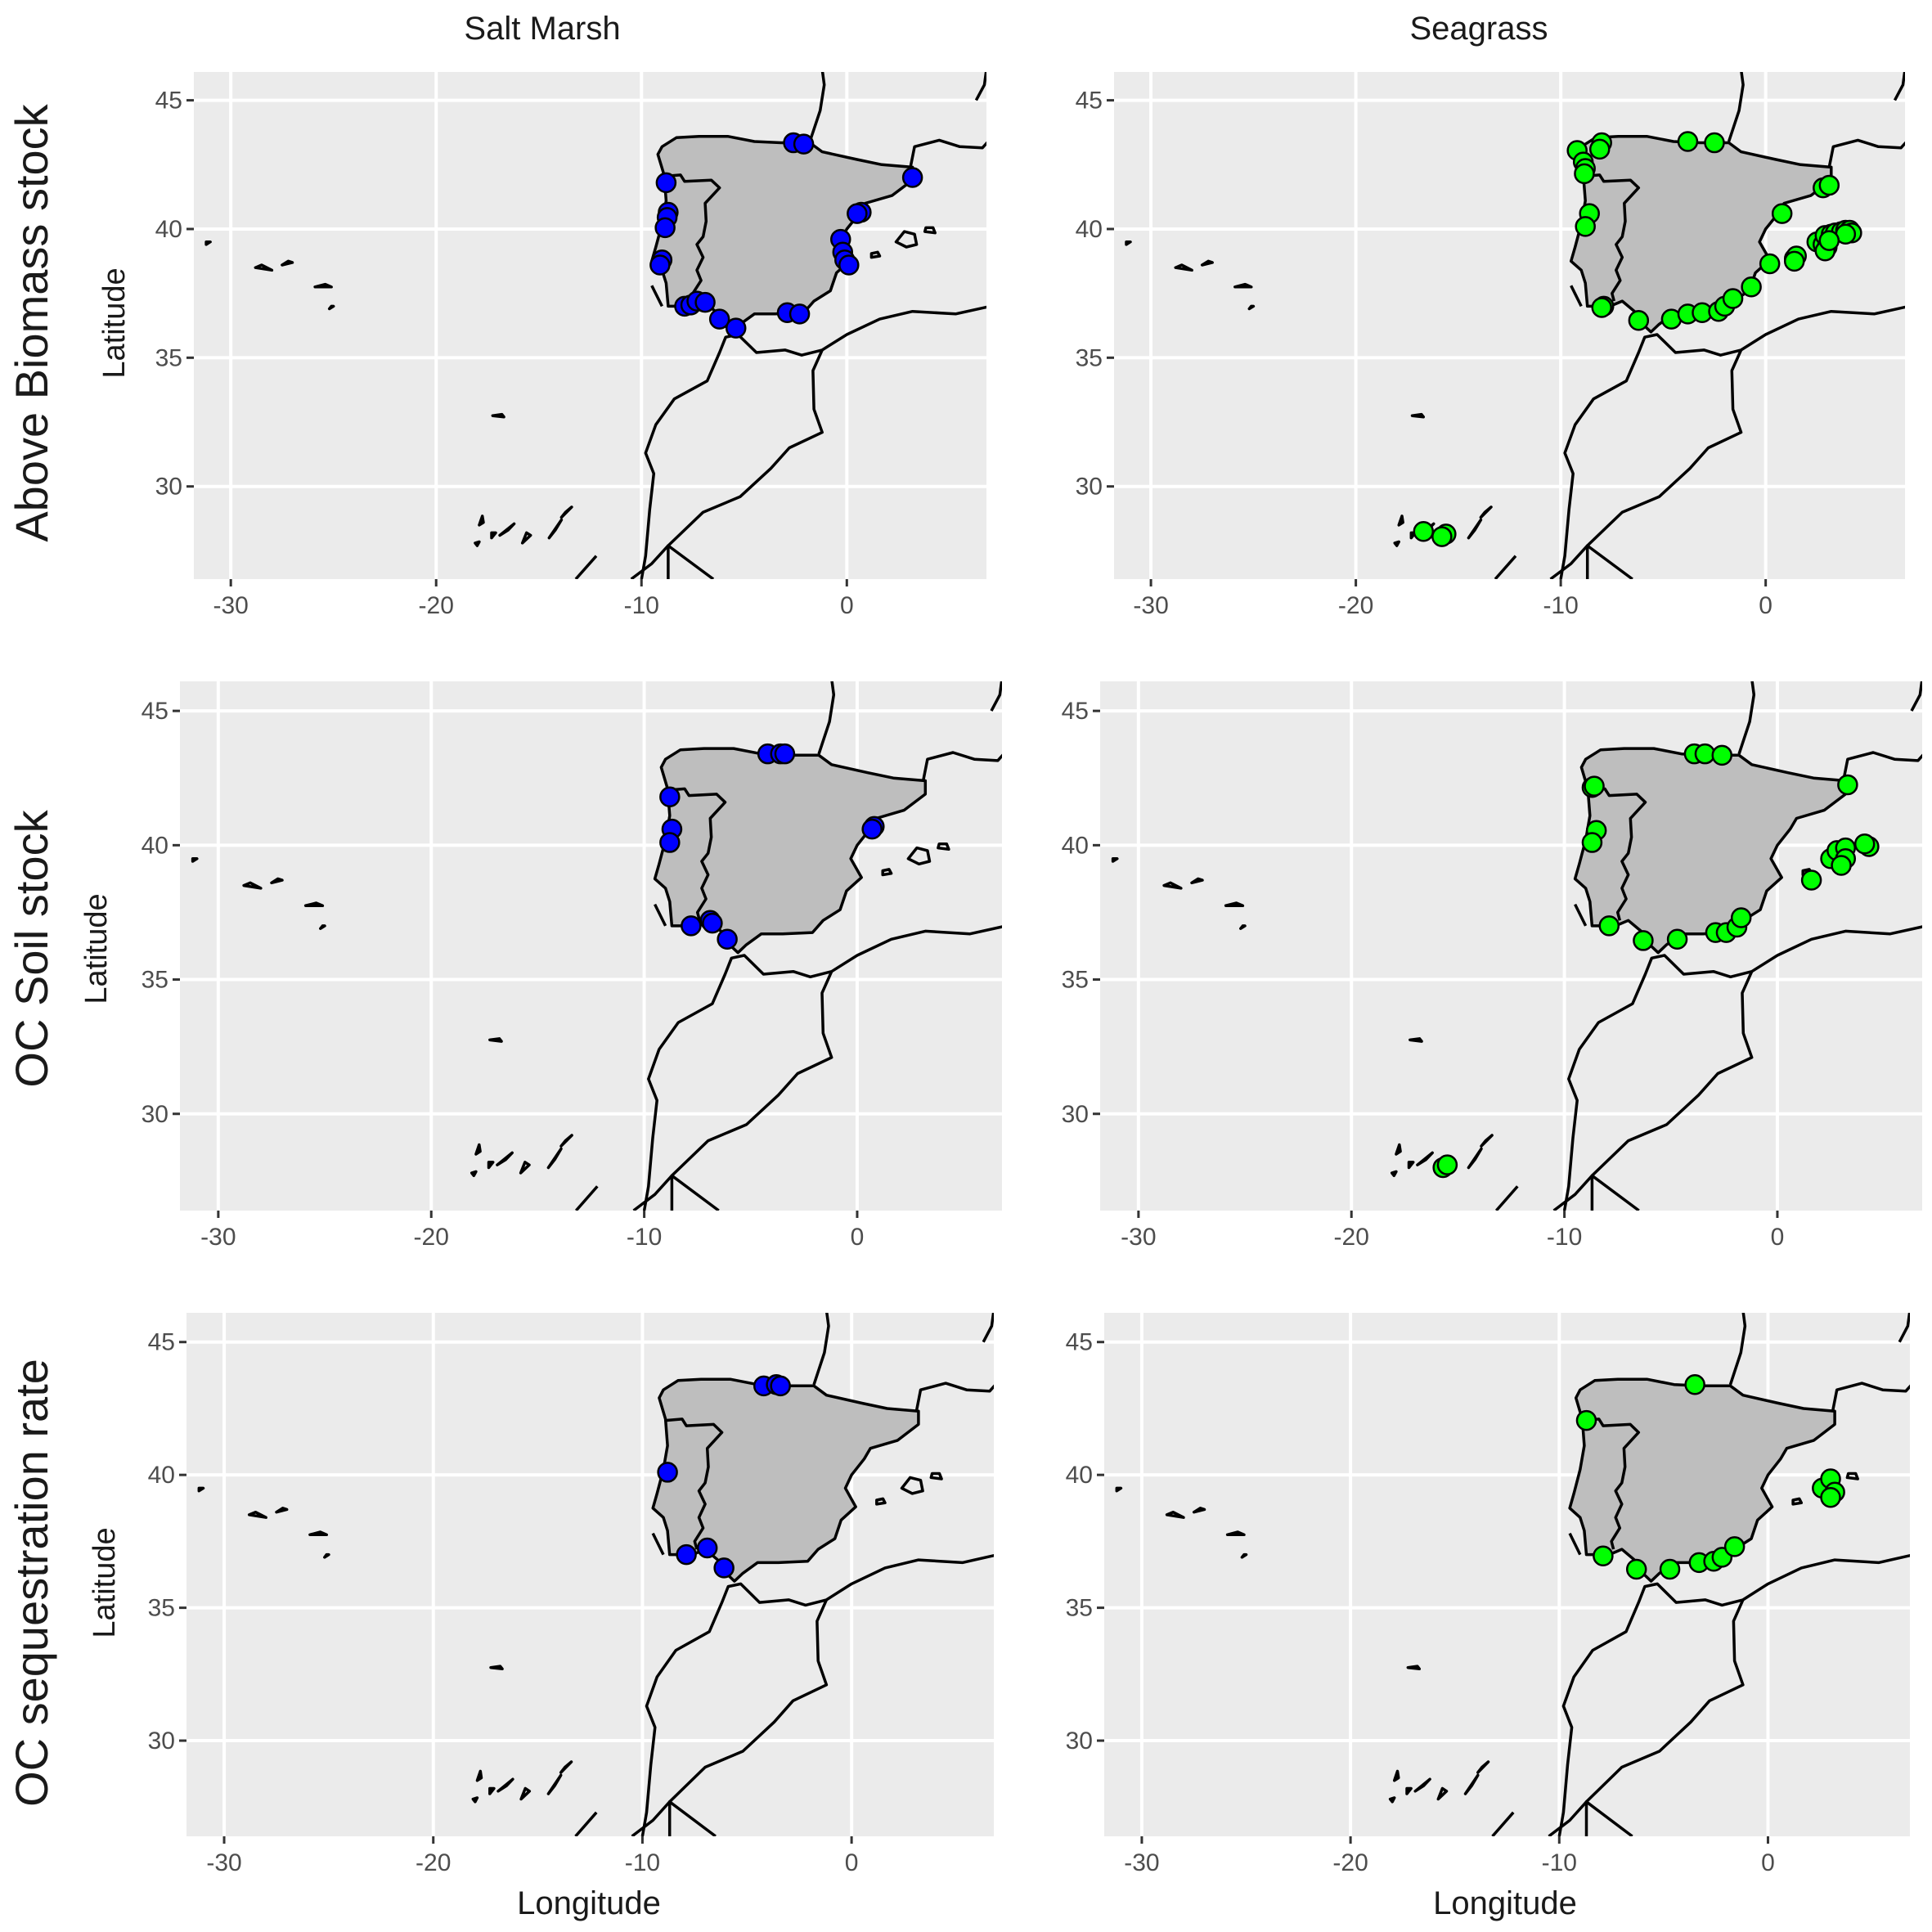 Image resolution: width=1932 pixels, height=1932 pixels. I want to click on column-title-seagrass: Seagrass, so click(1479, 29).